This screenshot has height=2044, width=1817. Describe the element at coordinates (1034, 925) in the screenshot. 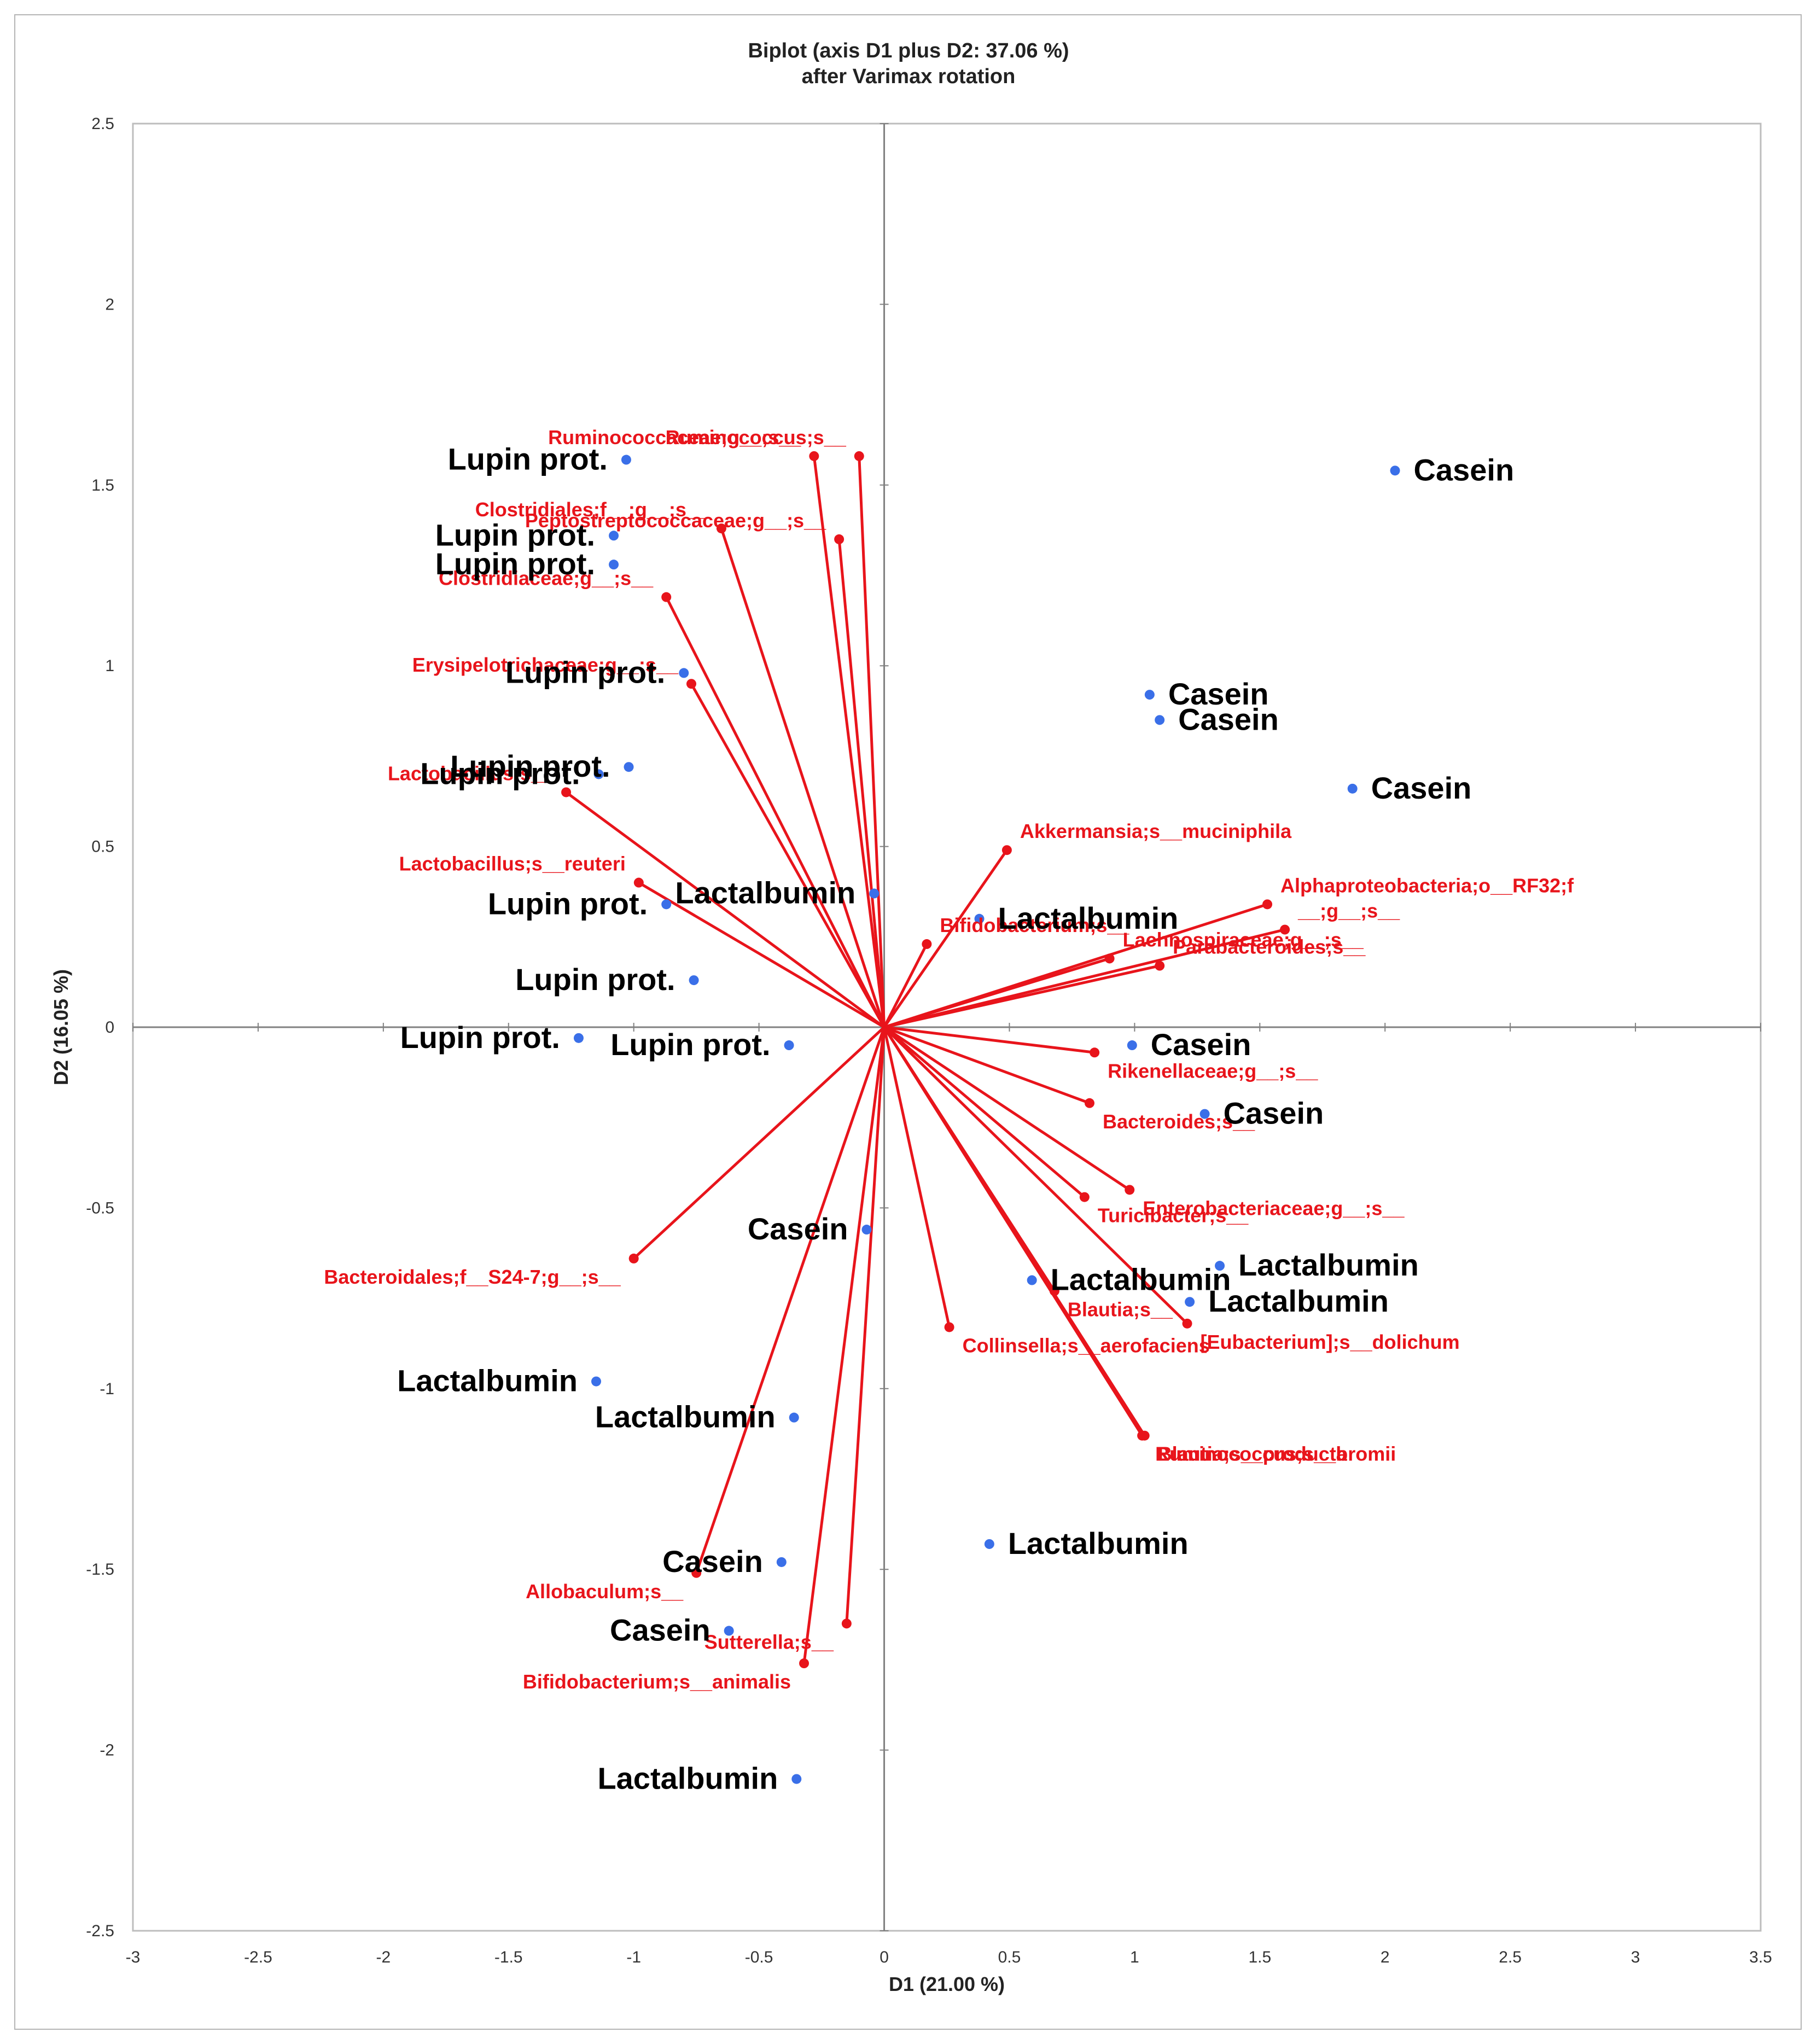

I see `variable-label: Bifidobacterium;s__` at that location.